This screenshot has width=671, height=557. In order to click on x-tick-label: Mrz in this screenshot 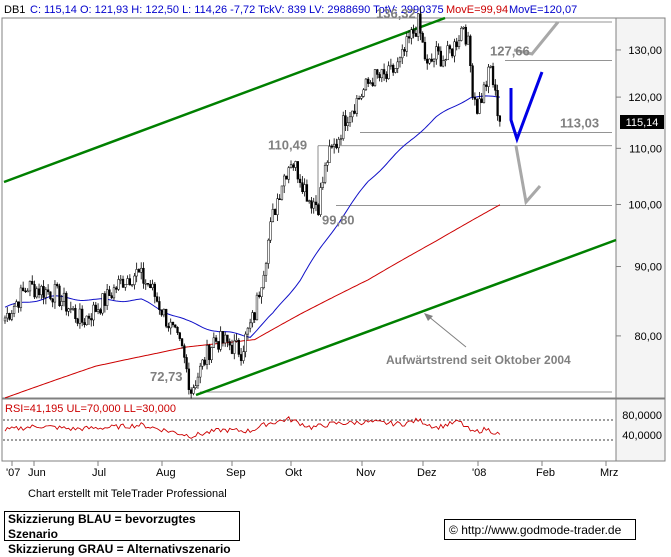, I will do `click(609, 473)`.